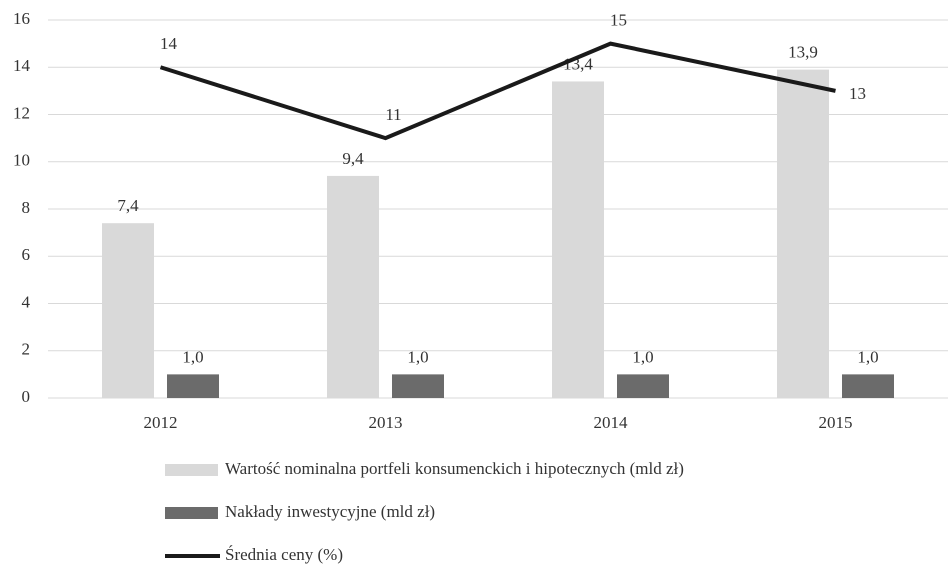 The image size is (948, 565). I want to click on y-tick-label: 8, so click(26, 207).